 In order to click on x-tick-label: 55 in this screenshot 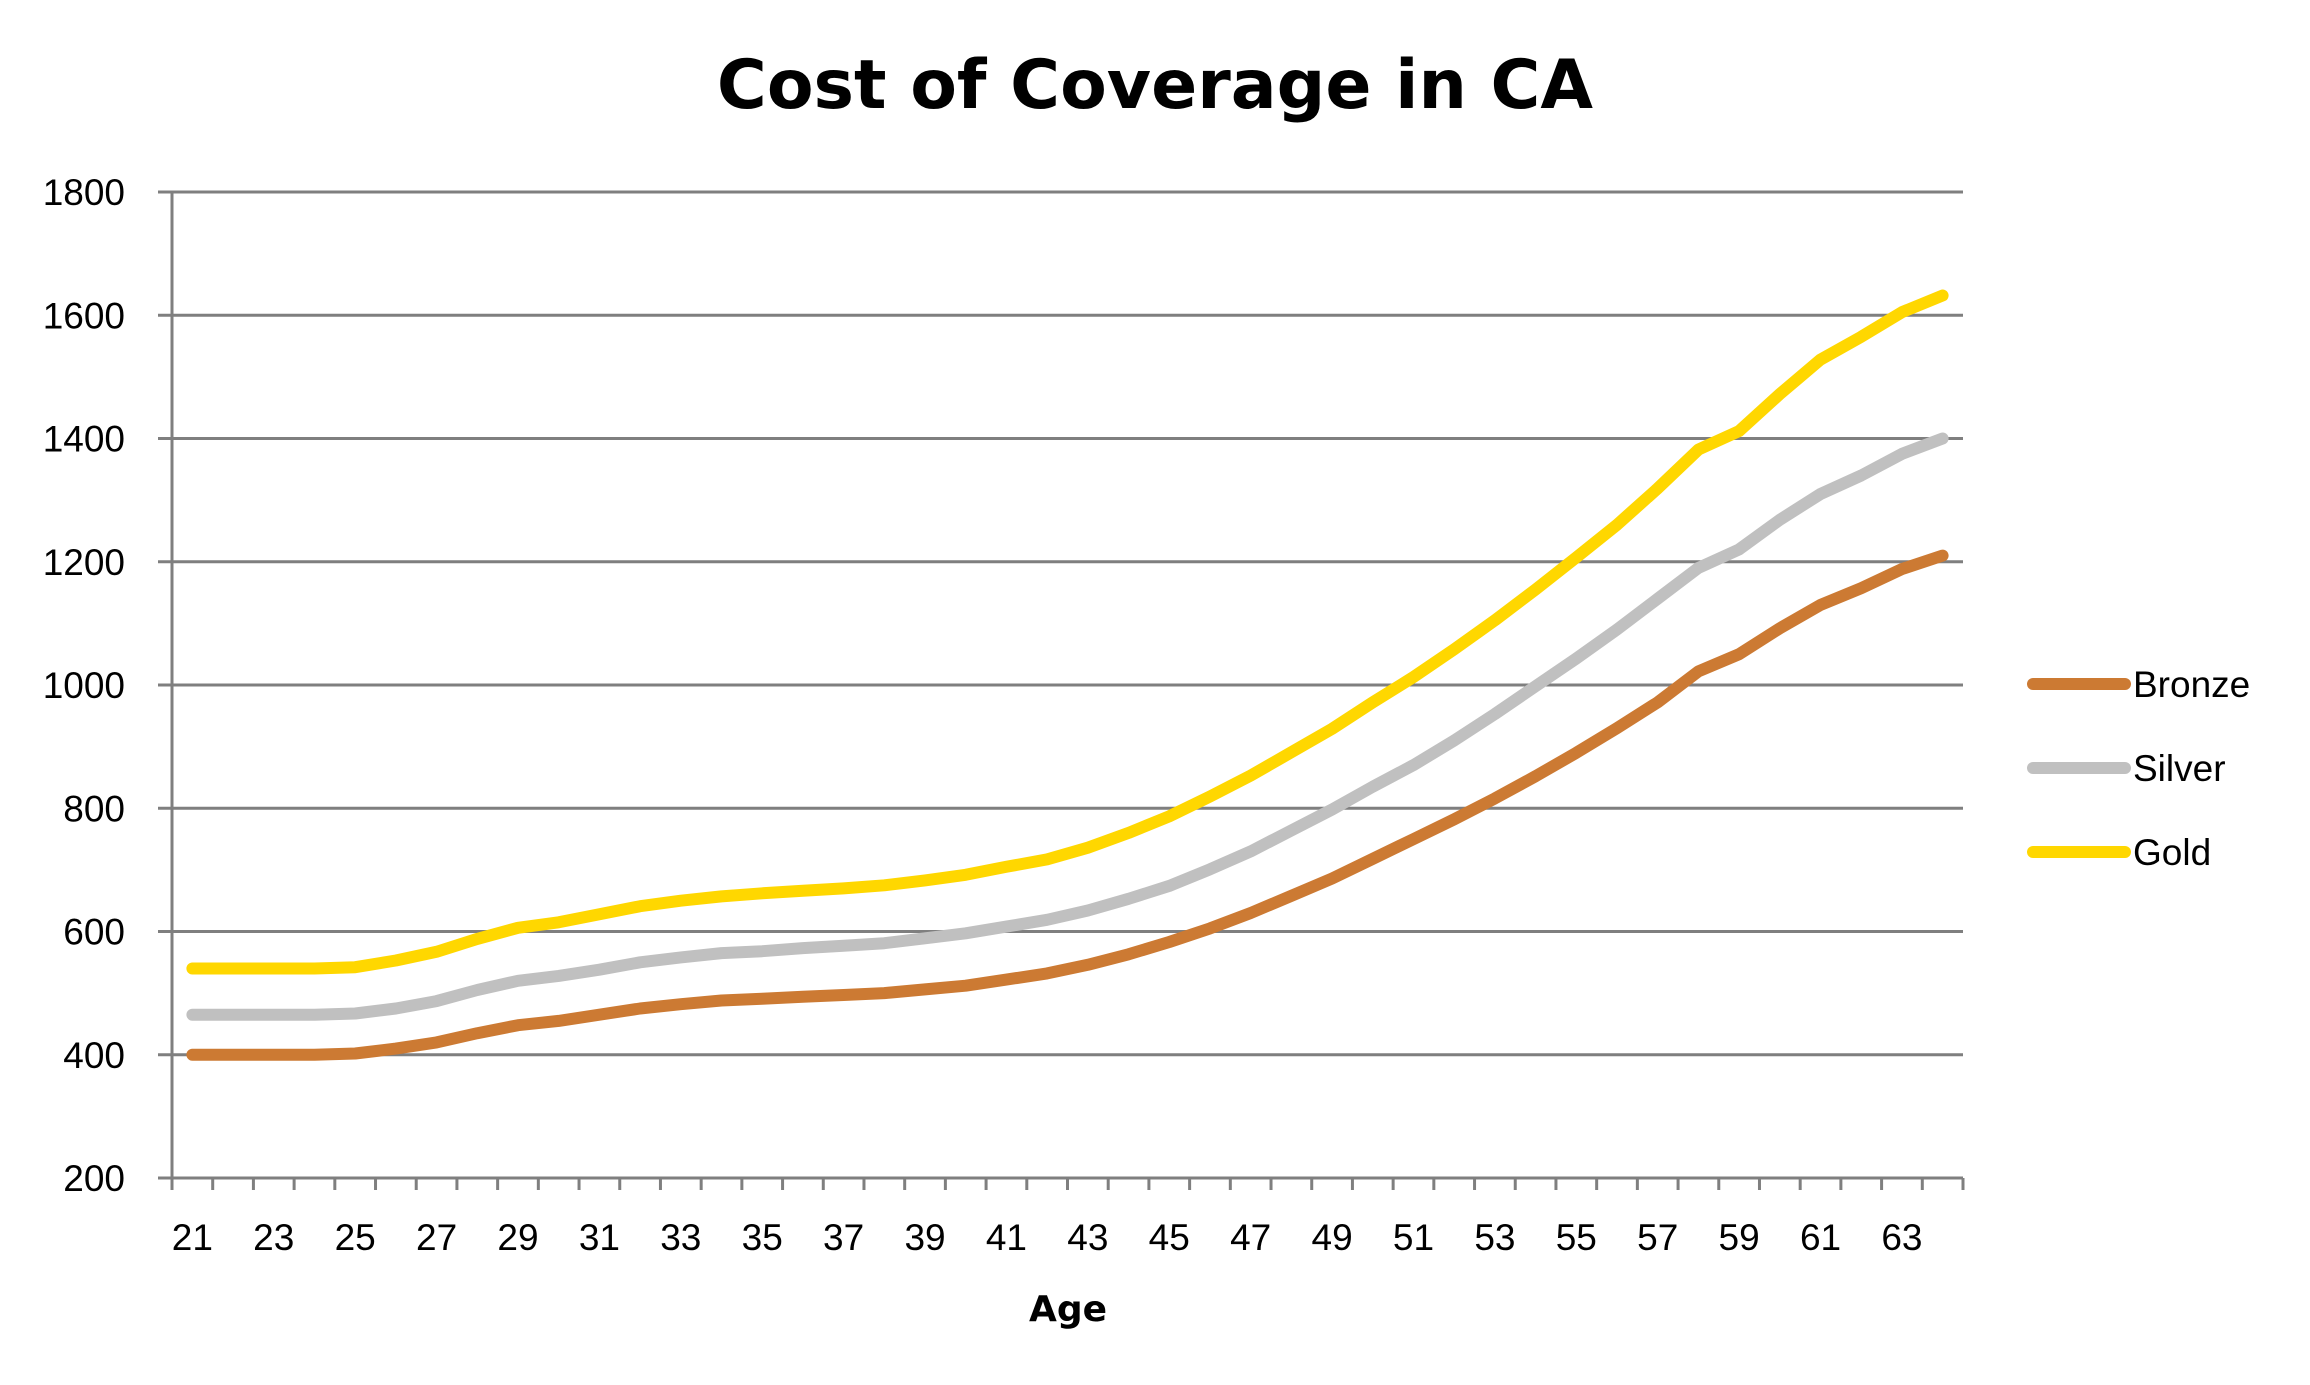, I will do `click(1576, 1237)`.